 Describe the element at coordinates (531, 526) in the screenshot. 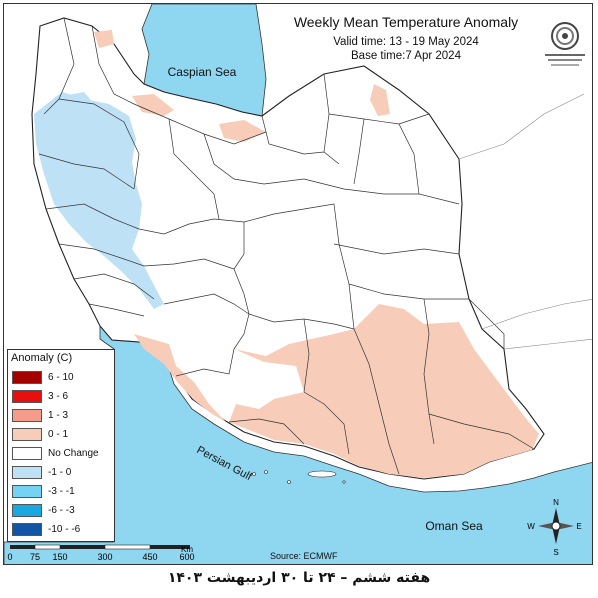

I see `compass-w: W` at that location.